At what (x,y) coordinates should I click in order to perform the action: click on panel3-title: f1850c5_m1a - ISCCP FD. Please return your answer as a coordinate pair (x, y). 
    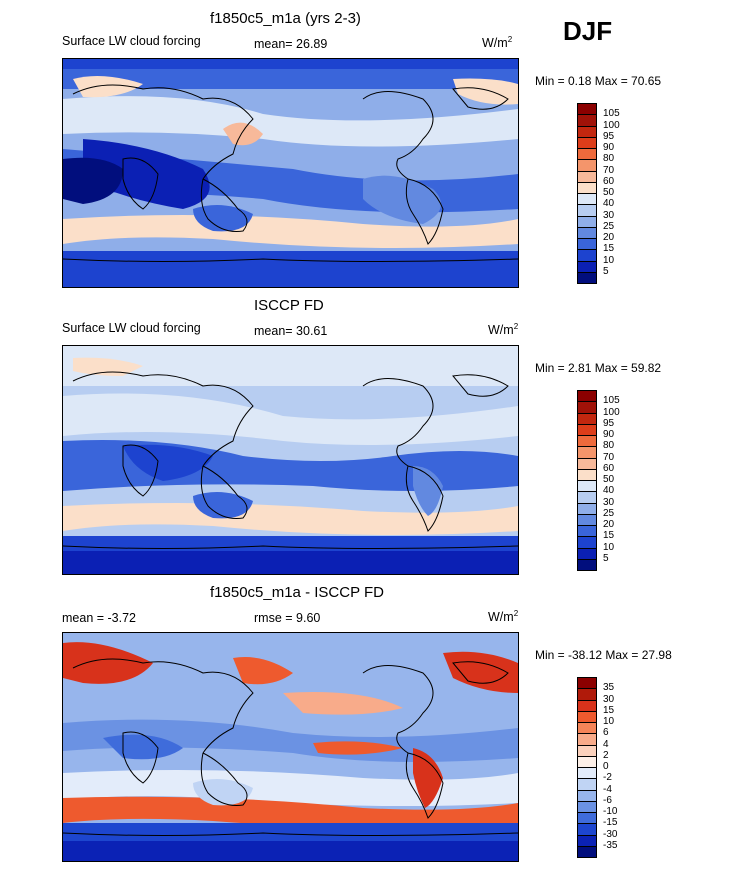
    Looking at the image, I should click on (297, 592).